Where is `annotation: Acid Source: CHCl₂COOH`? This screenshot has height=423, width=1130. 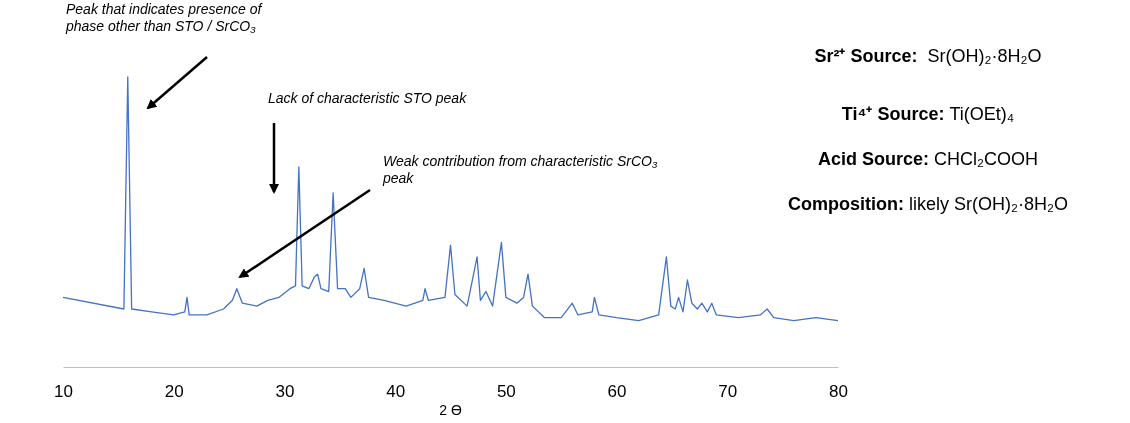
annotation: Acid Source: CHCl₂COOH is located at coordinates (928, 159).